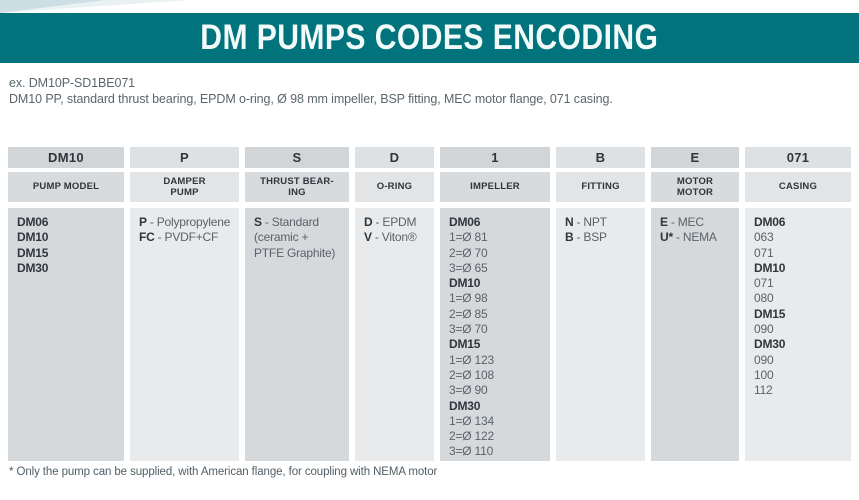  Describe the element at coordinates (666, 237) in the screenshot. I see `option-code: U*` at that location.